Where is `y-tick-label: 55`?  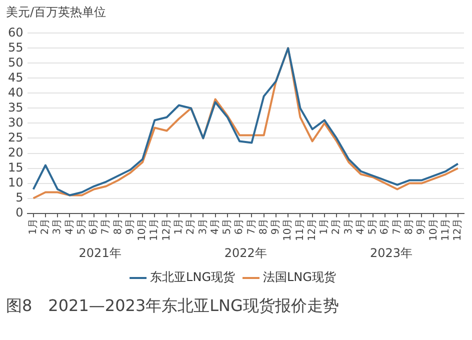 y-tick-label: 55 is located at coordinates (16, 47).